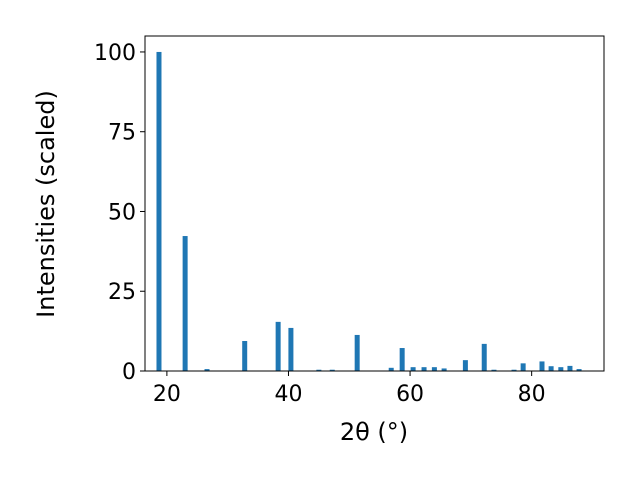 This screenshot has height=480, width=640. Describe the element at coordinates (46, 204) in the screenshot. I see `y-axis-label: Intensities (scaled)` at that location.